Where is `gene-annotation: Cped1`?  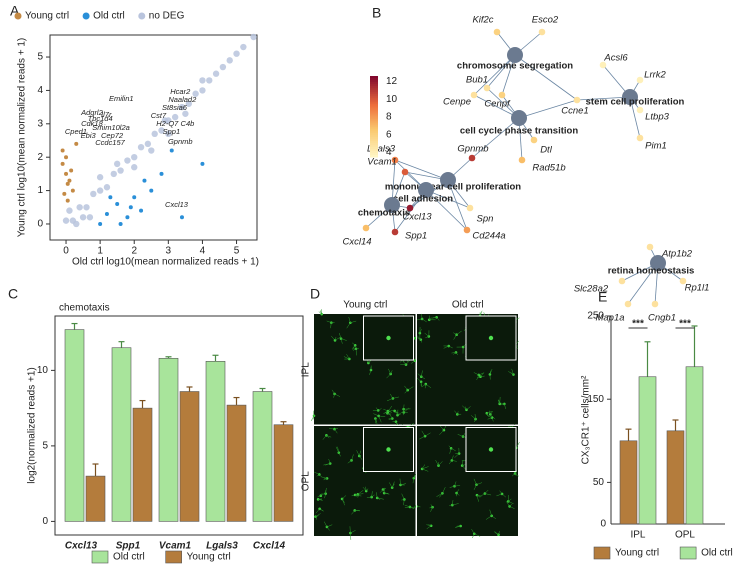 gene-annotation: Cped1 is located at coordinates (76, 131).